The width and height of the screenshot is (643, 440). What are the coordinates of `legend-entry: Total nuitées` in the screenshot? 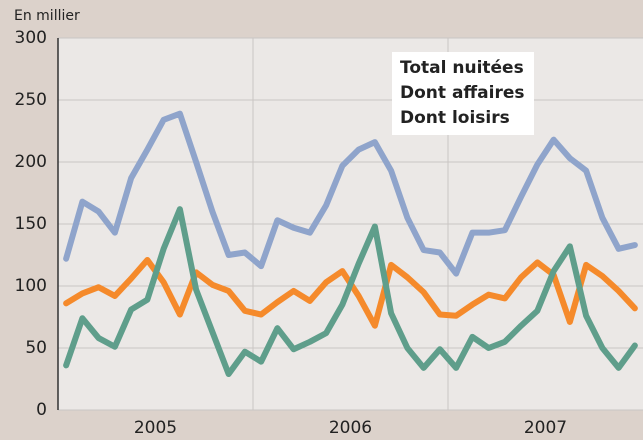 It's located at (462, 68).